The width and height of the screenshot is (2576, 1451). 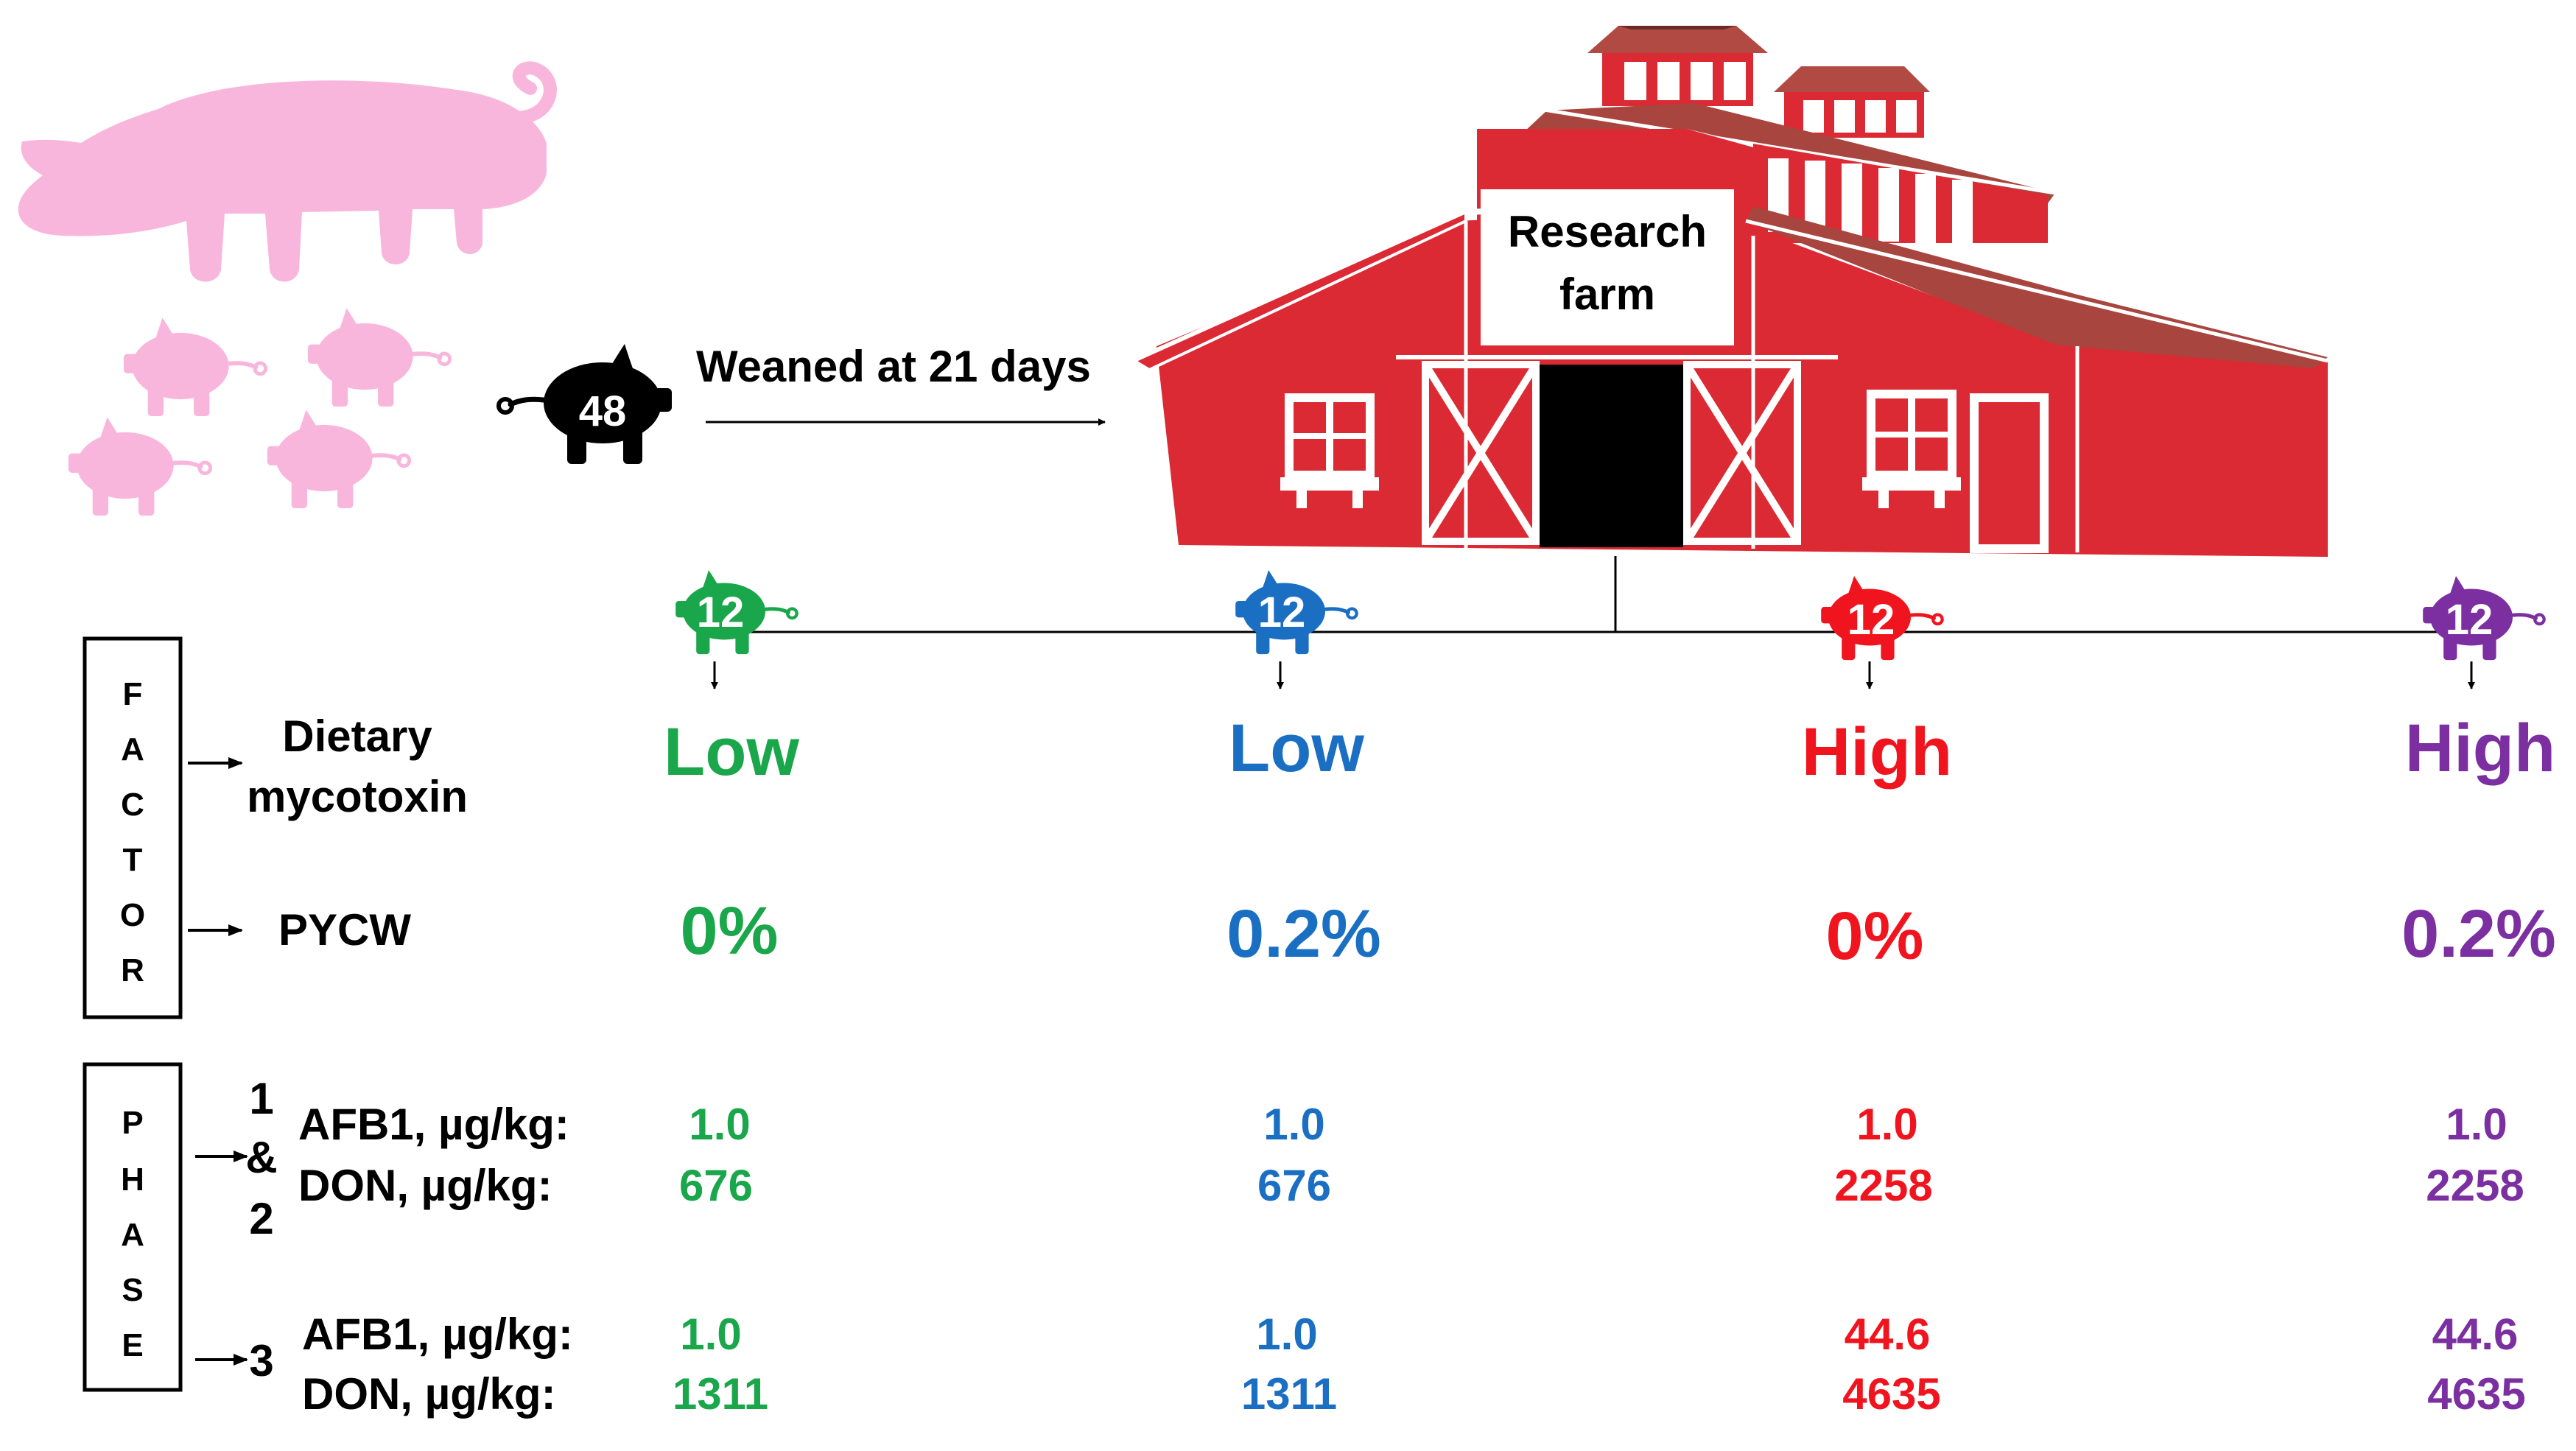 I want to click on phase-letter-h: H, so click(x=132, y=1180).